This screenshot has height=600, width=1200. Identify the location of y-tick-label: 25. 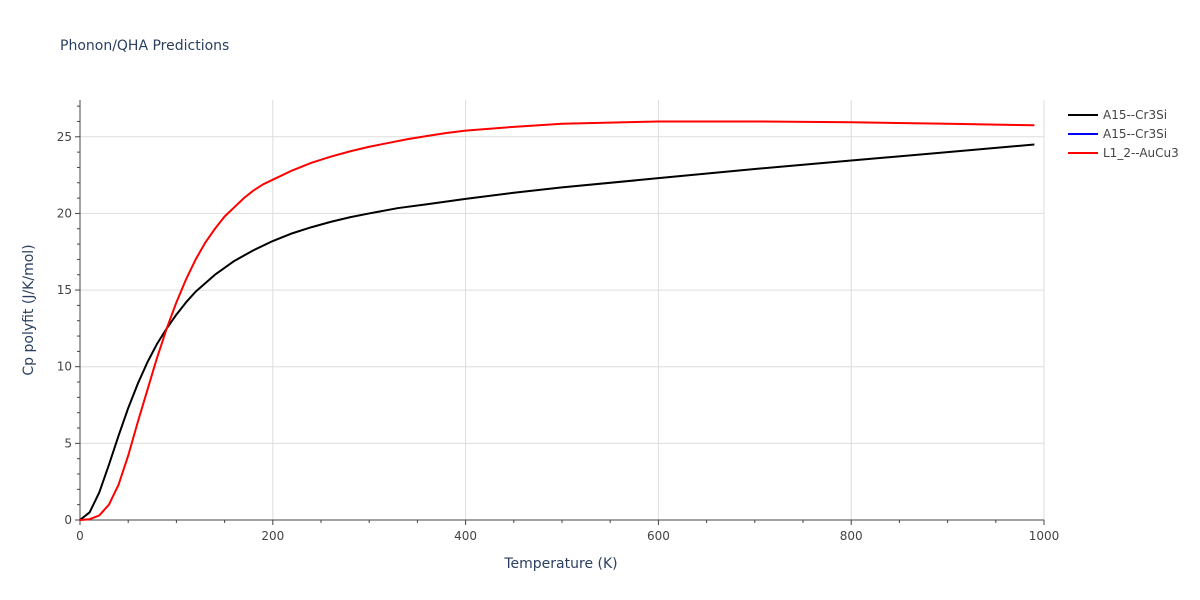
(64, 137).